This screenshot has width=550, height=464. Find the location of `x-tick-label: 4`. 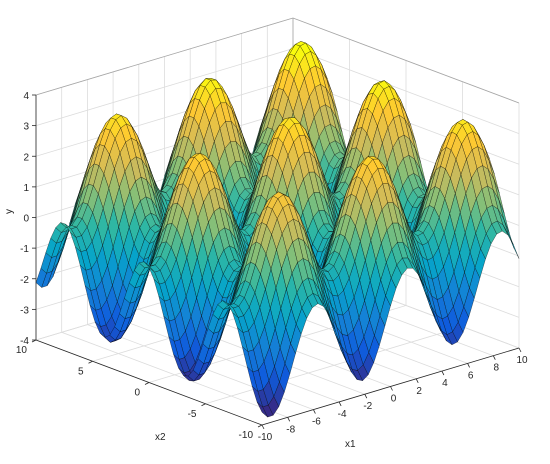

x-tick-label: 4 is located at coordinates (445, 383).